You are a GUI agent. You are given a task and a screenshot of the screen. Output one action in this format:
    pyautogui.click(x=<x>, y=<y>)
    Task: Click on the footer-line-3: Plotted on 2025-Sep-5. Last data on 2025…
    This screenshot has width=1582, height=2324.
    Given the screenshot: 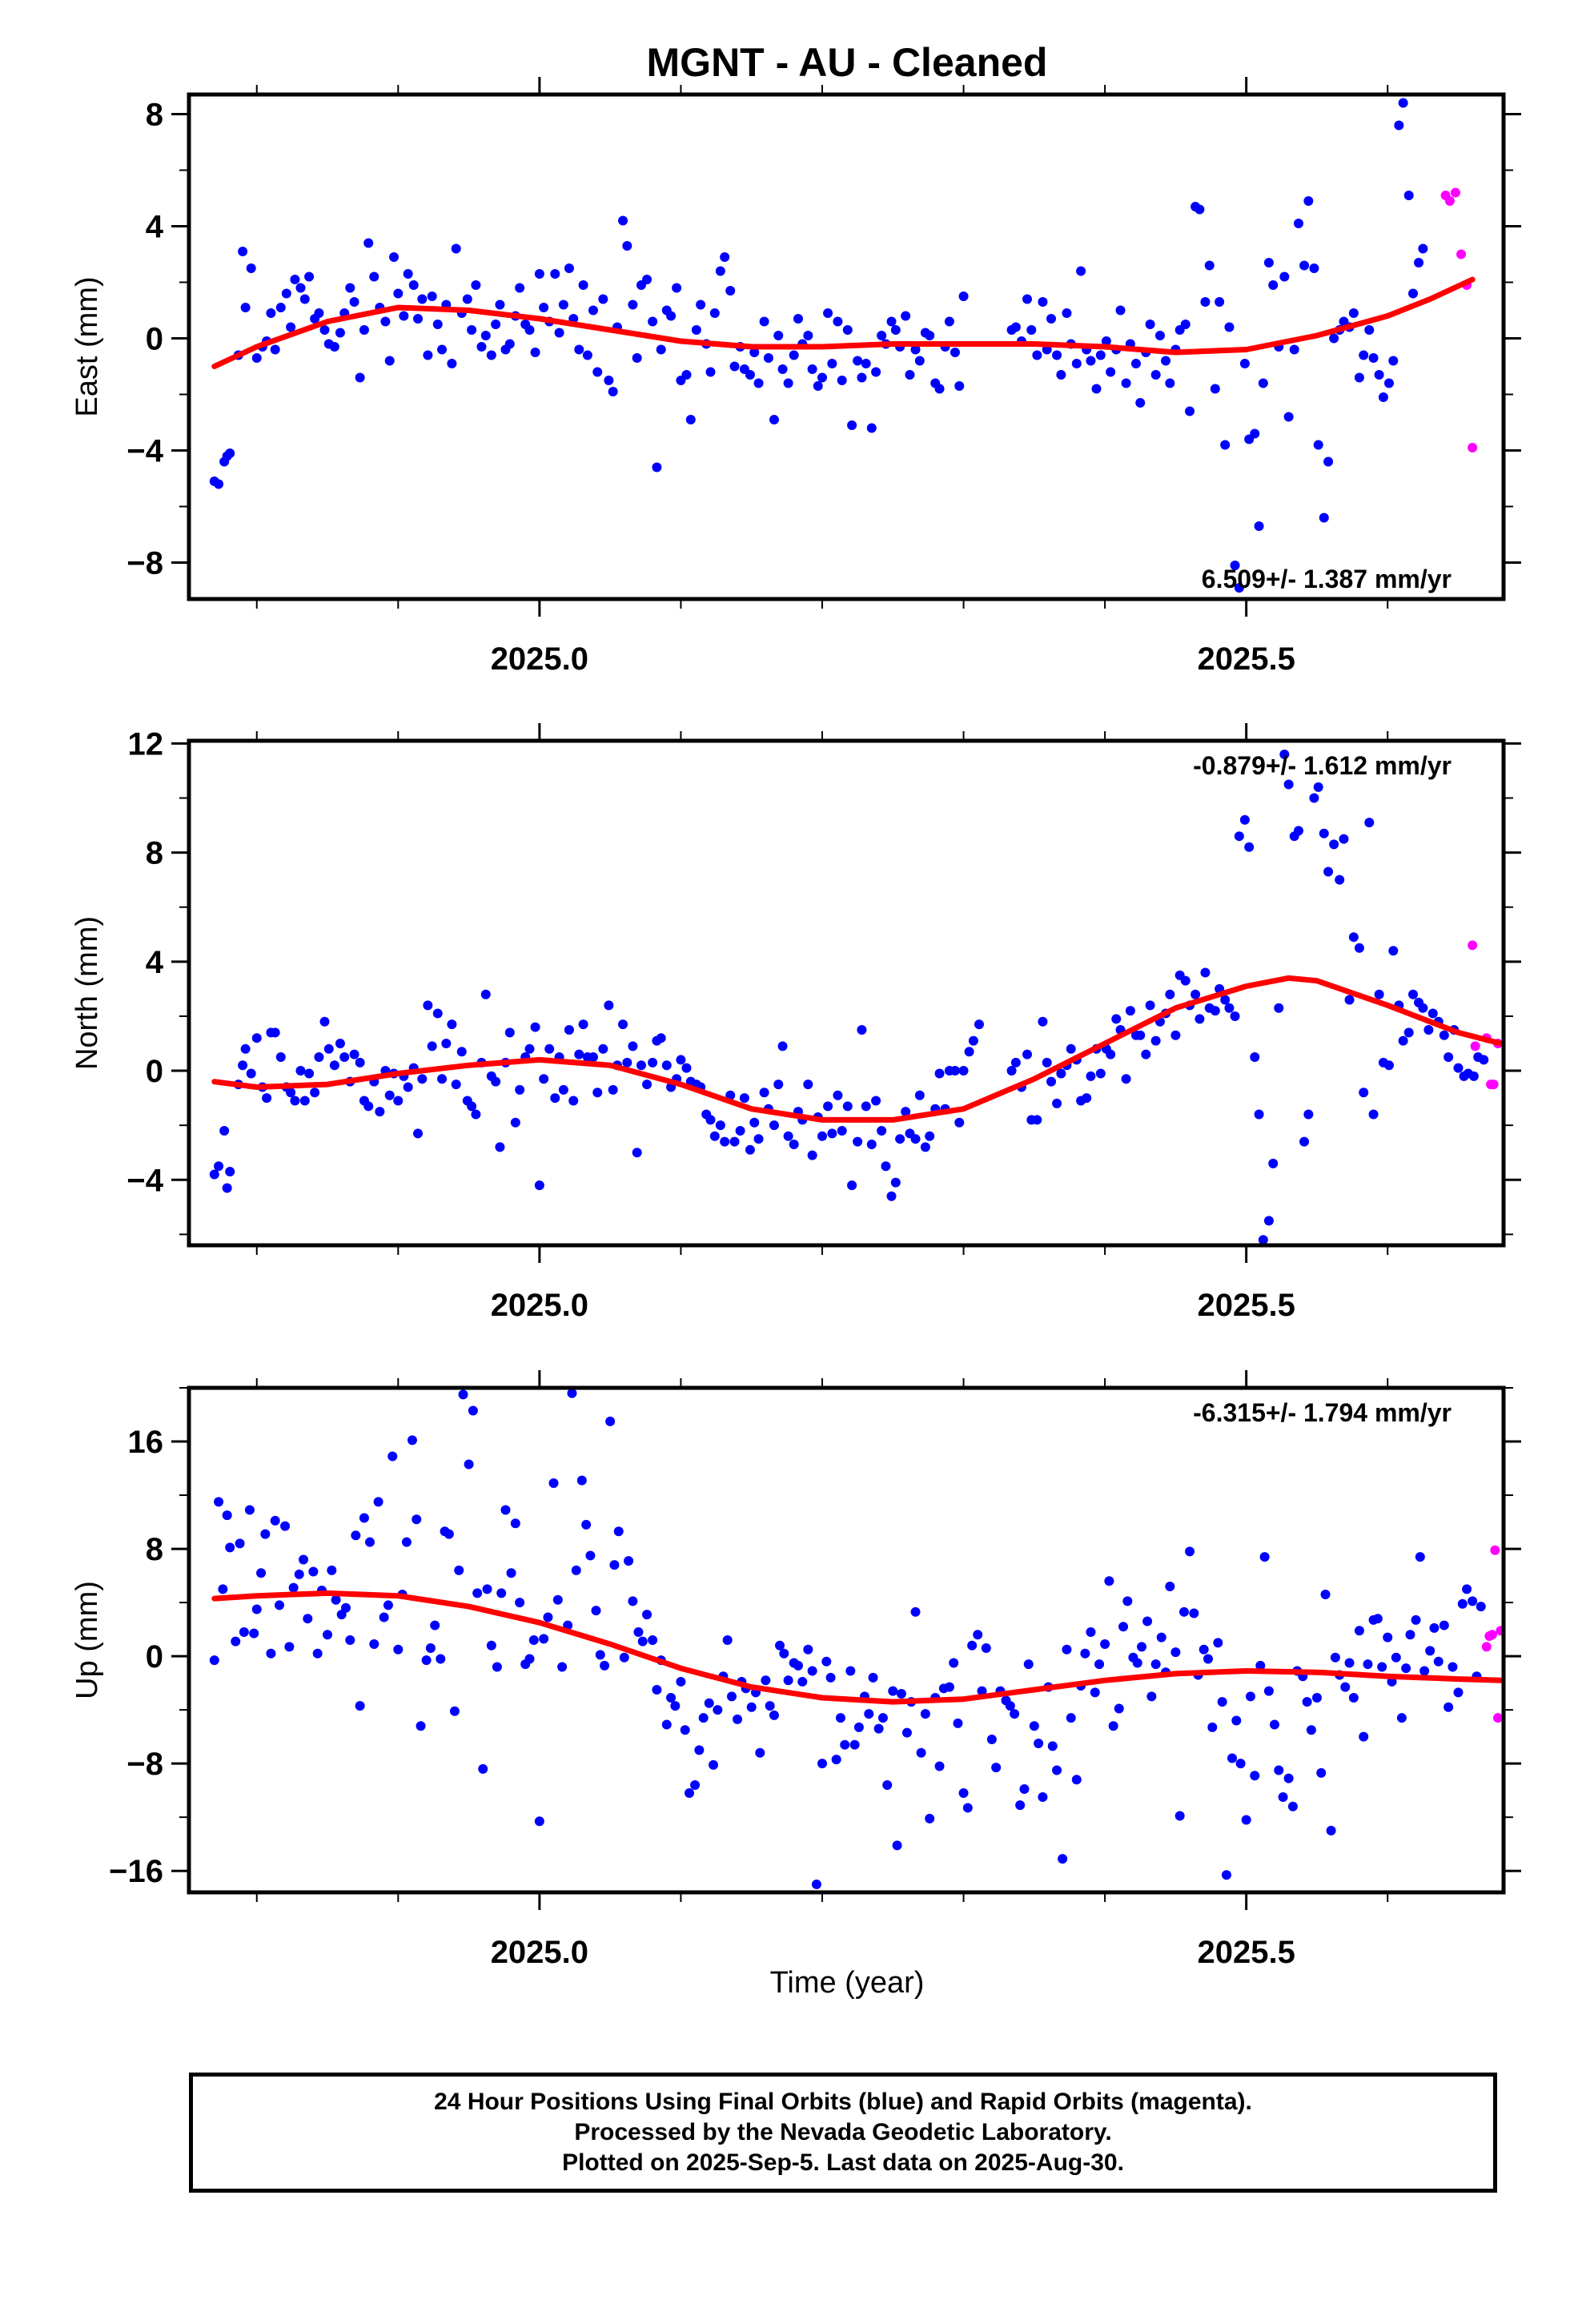 What is the action you would take?
    pyautogui.click(x=843, y=2162)
    